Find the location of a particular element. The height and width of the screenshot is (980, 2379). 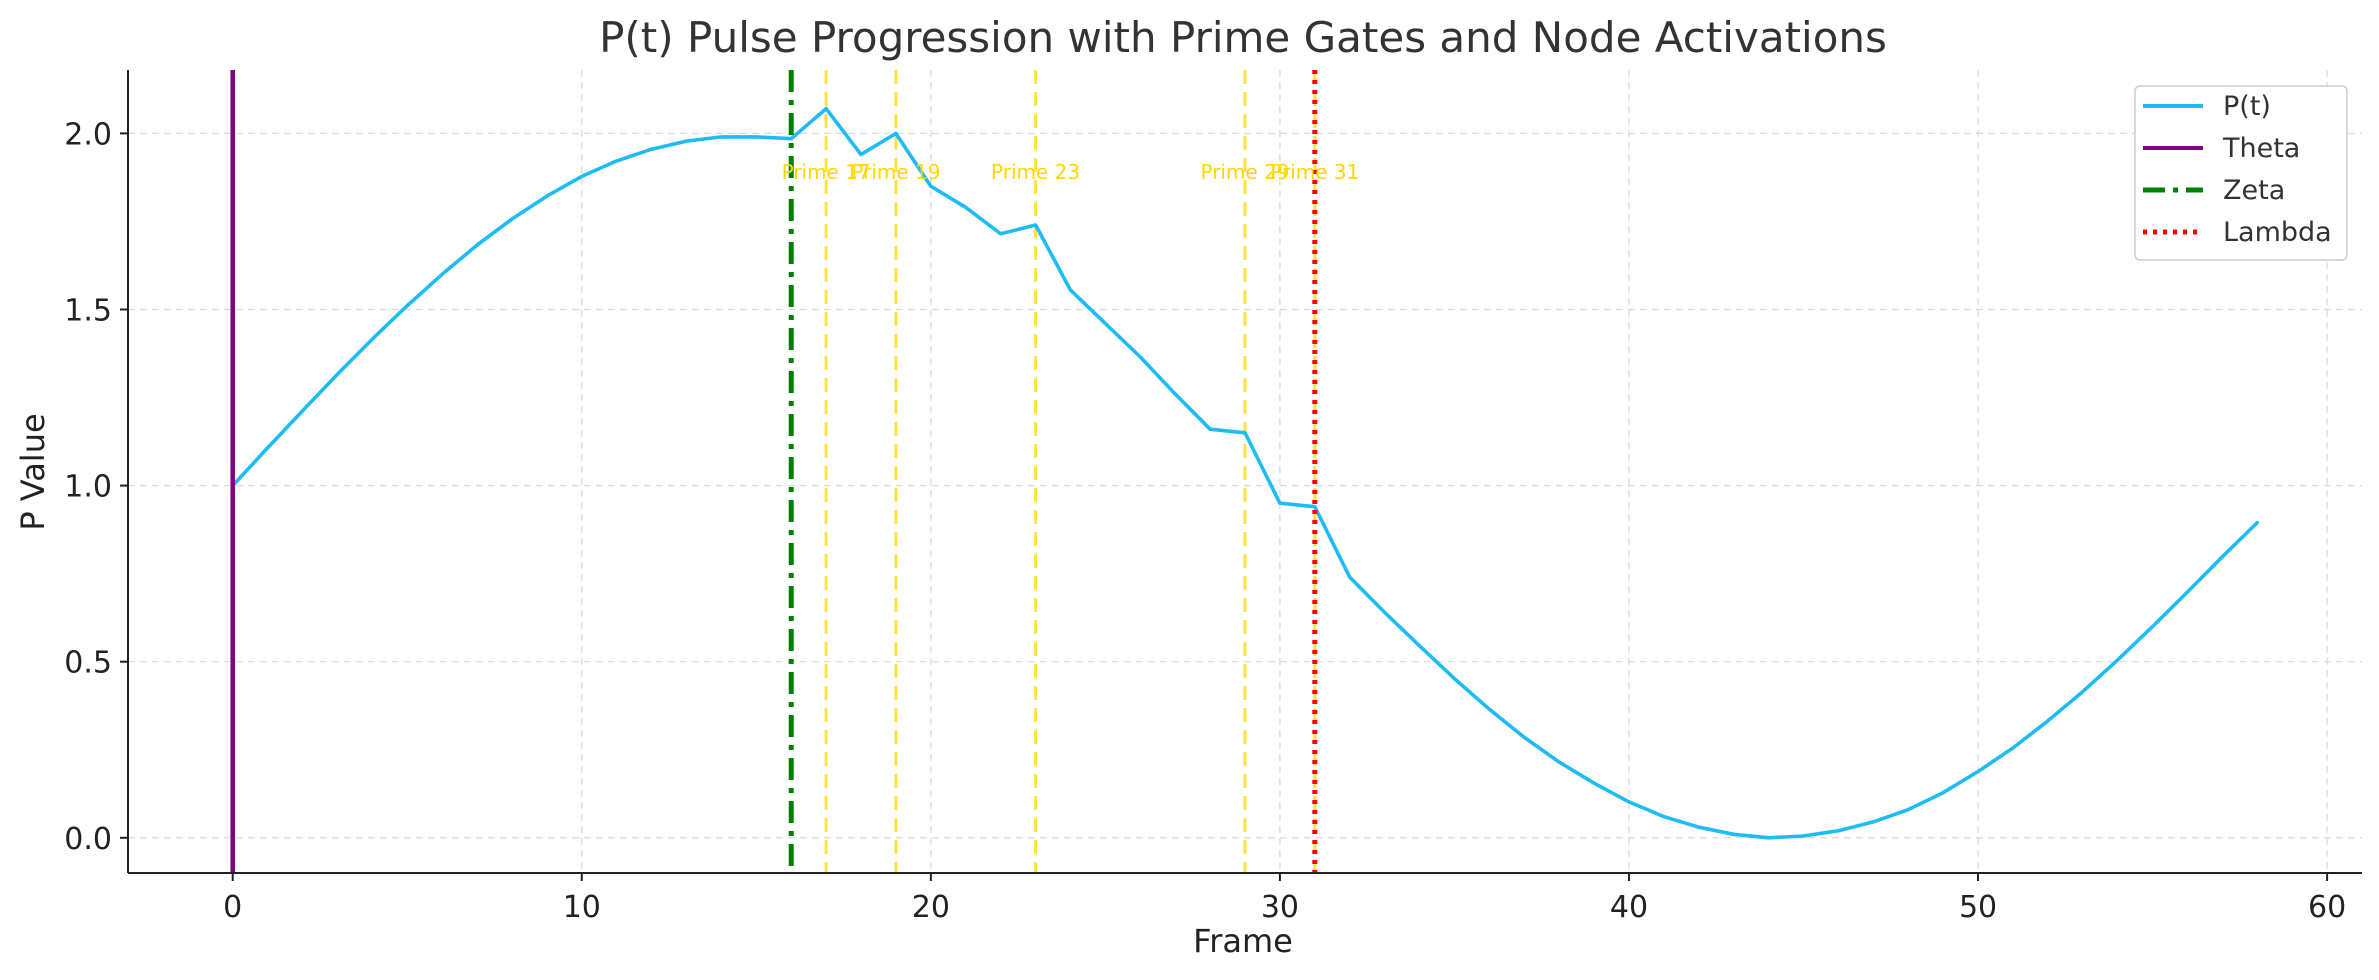

x-tick-label: 50 is located at coordinates (1978, 907).